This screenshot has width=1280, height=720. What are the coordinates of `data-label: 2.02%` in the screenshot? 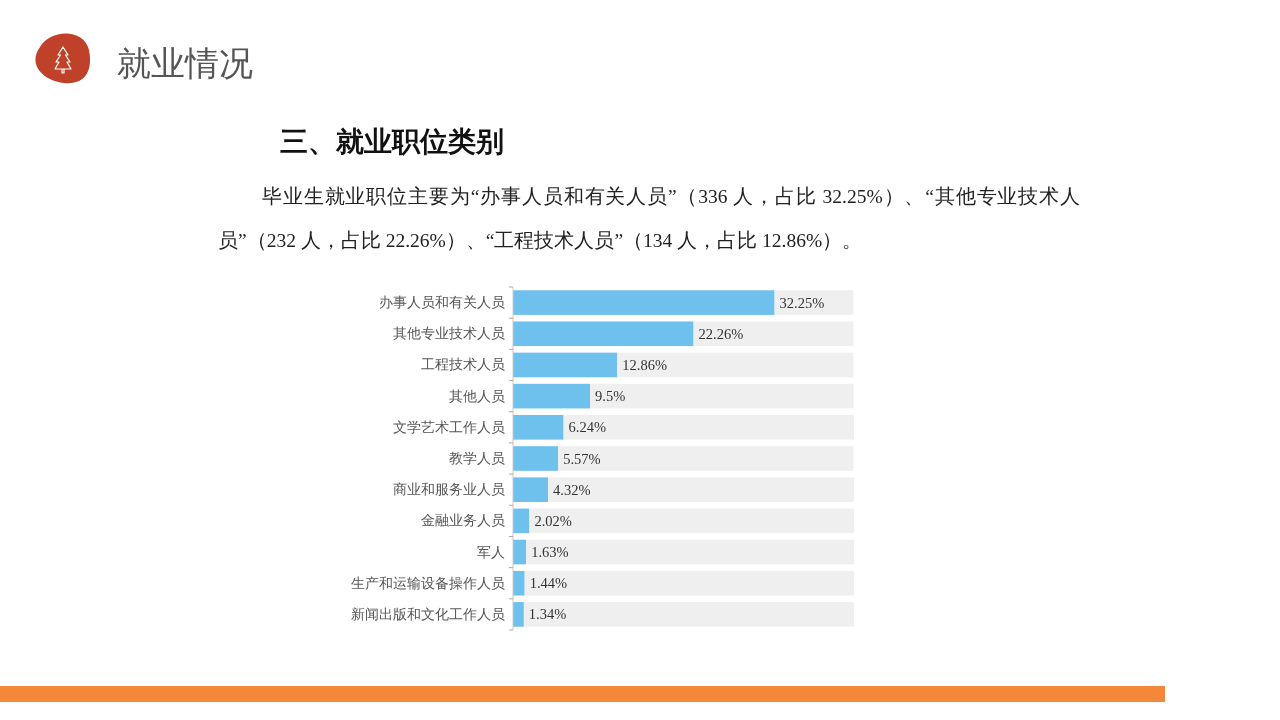 It's located at (553, 520).